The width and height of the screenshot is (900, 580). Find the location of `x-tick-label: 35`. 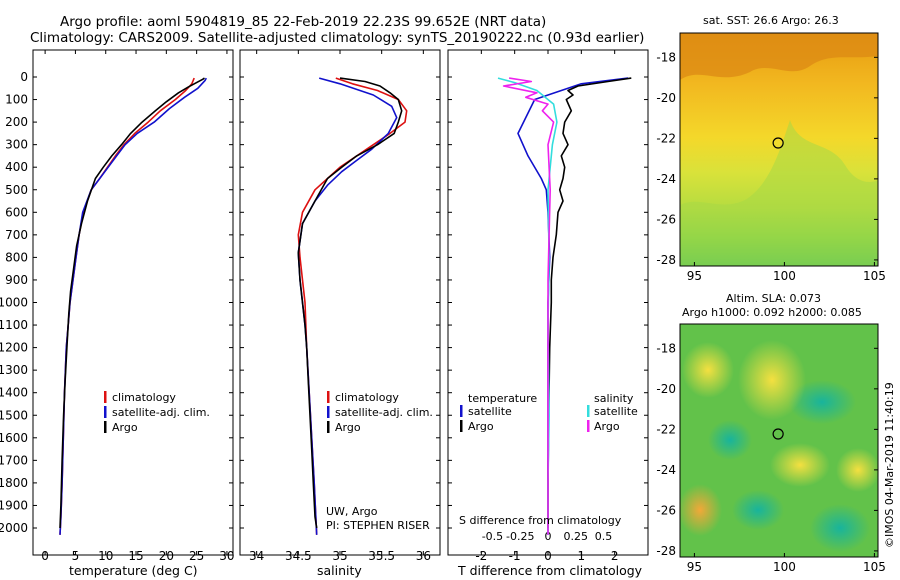

x-tick-label: 35 is located at coordinates (339, 556).